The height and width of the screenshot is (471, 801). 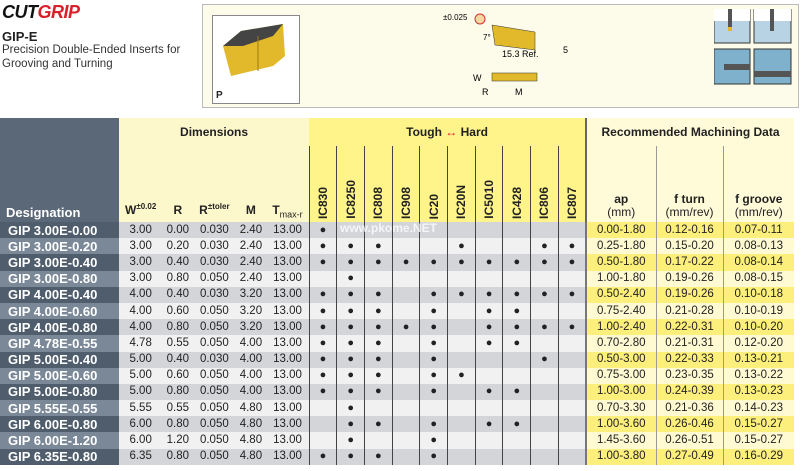 What do you see at coordinates (544, 184) in the screenshot?
I see `grade-col-header: IC806` at bounding box center [544, 184].